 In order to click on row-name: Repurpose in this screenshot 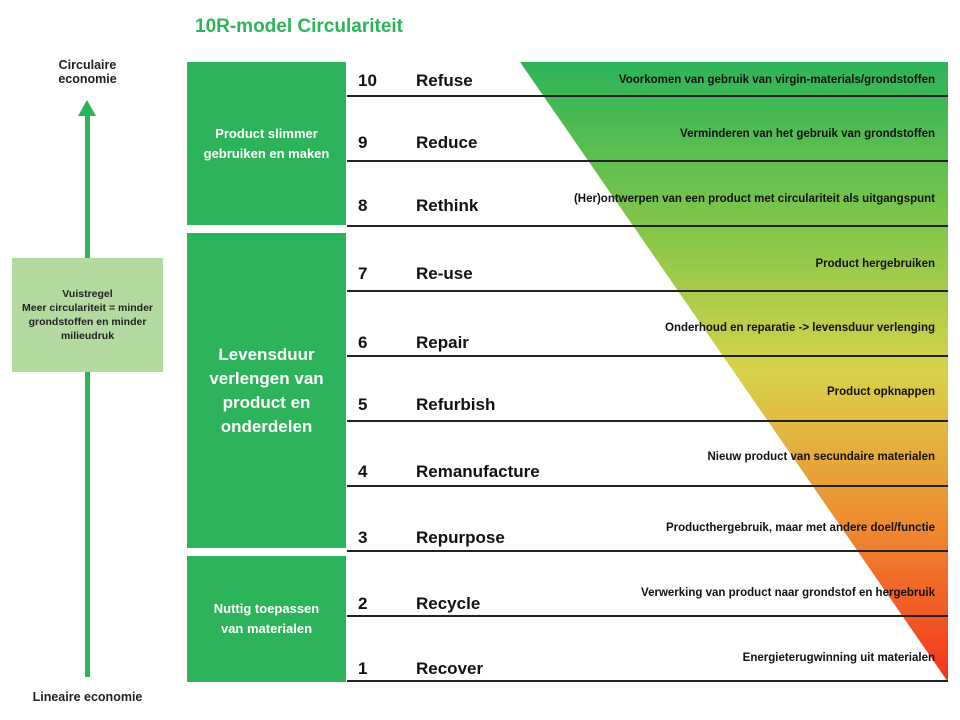, I will do `click(460, 537)`.